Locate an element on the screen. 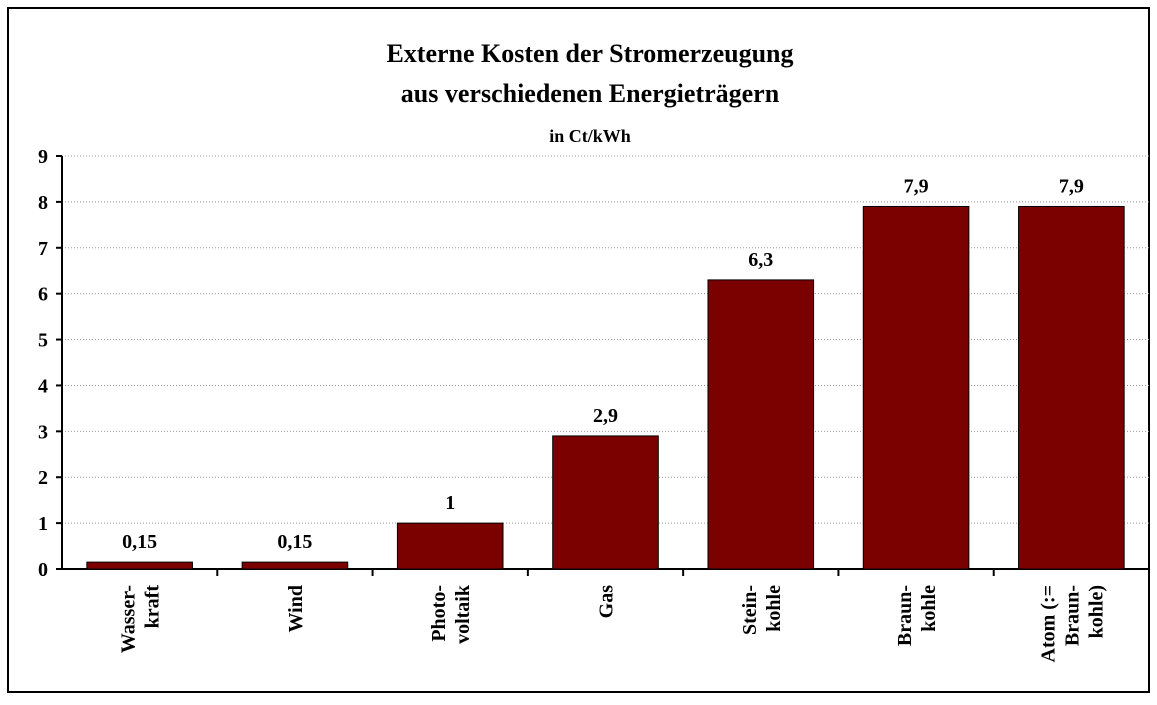  x-tick-label: Atom (:= is located at coordinates (1048, 623).